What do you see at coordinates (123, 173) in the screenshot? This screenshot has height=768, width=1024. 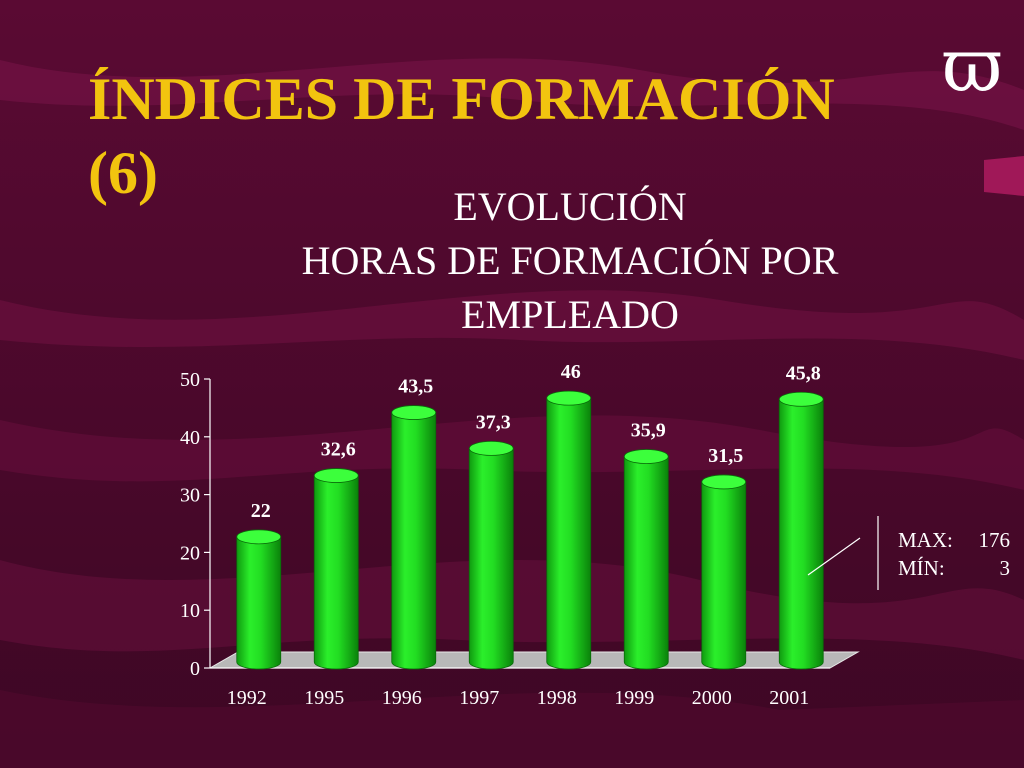 I see `slide-title-line-2: (6)` at bounding box center [123, 173].